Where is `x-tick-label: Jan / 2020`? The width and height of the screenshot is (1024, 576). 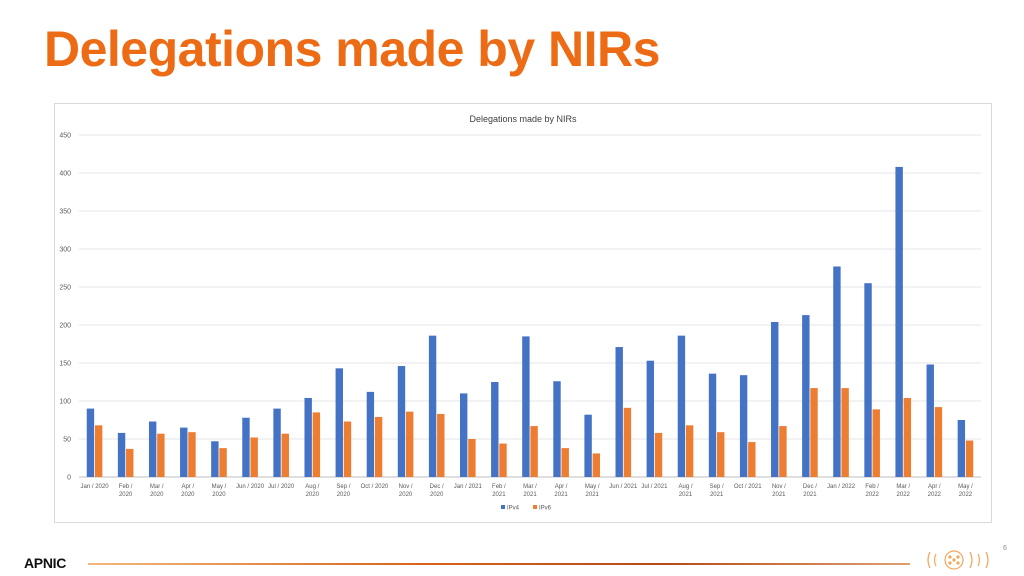 x-tick-label: Jan / 2020 is located at coordinates (95, 487).